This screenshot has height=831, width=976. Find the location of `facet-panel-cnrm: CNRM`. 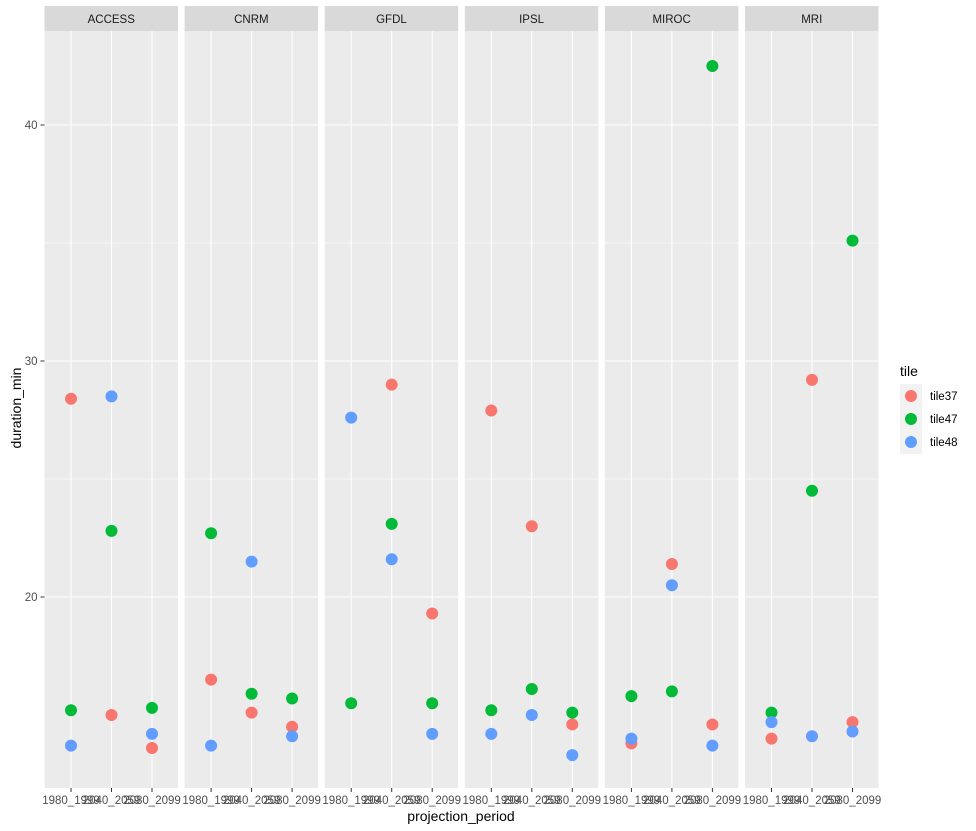

facet-panel-cnrm: CNRM is located at coordinates (251, 397).